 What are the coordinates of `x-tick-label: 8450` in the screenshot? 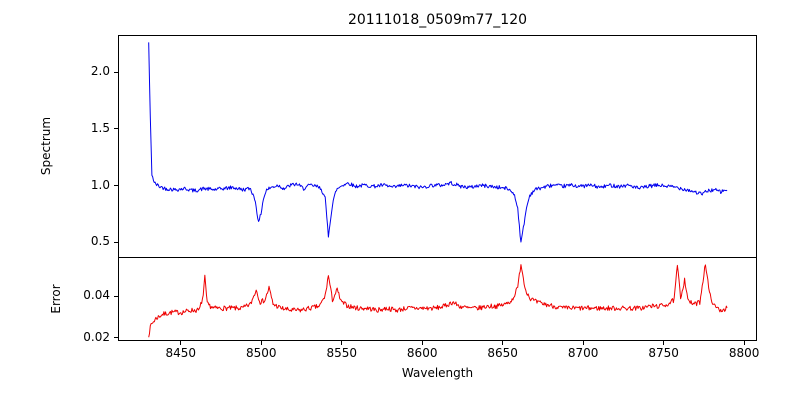 It's located at (181, 353).